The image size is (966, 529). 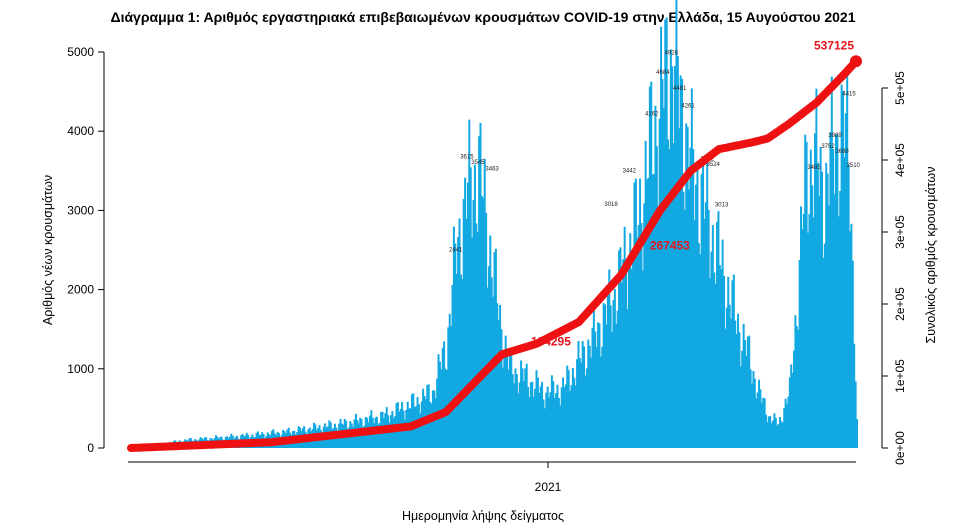 What do you see at coordinates (688, 107) in the screenshot?
I see `bar-label: 4261` at bounding box center [688, 107].